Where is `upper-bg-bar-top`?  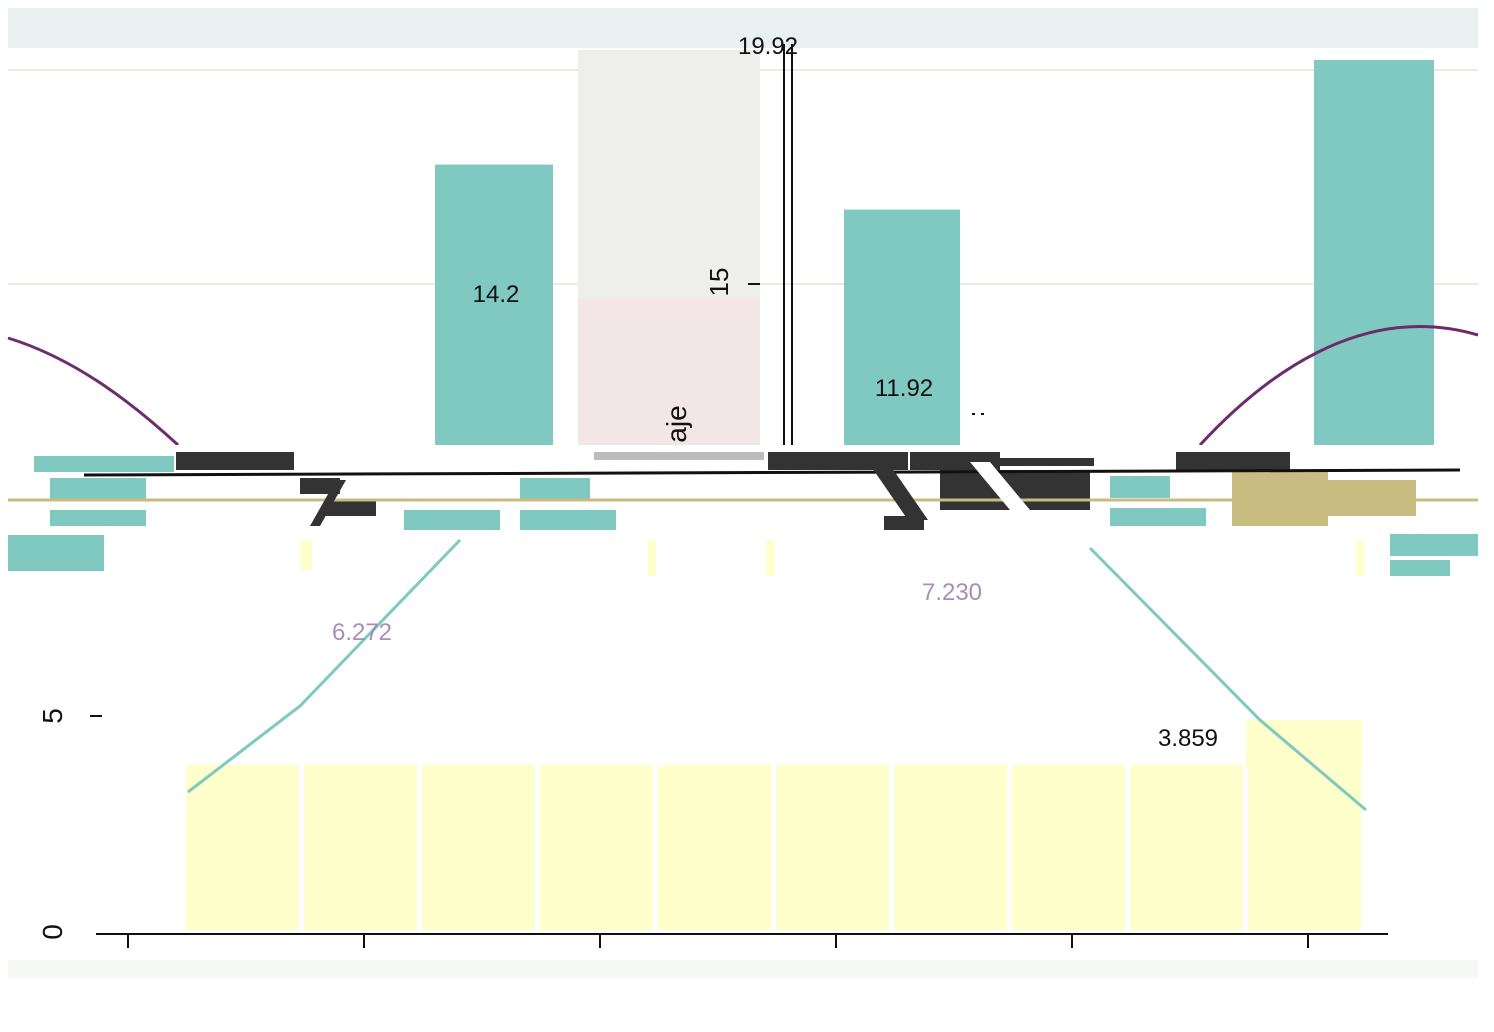 upper-bg-bar-top is located at coordinates (669, 175).